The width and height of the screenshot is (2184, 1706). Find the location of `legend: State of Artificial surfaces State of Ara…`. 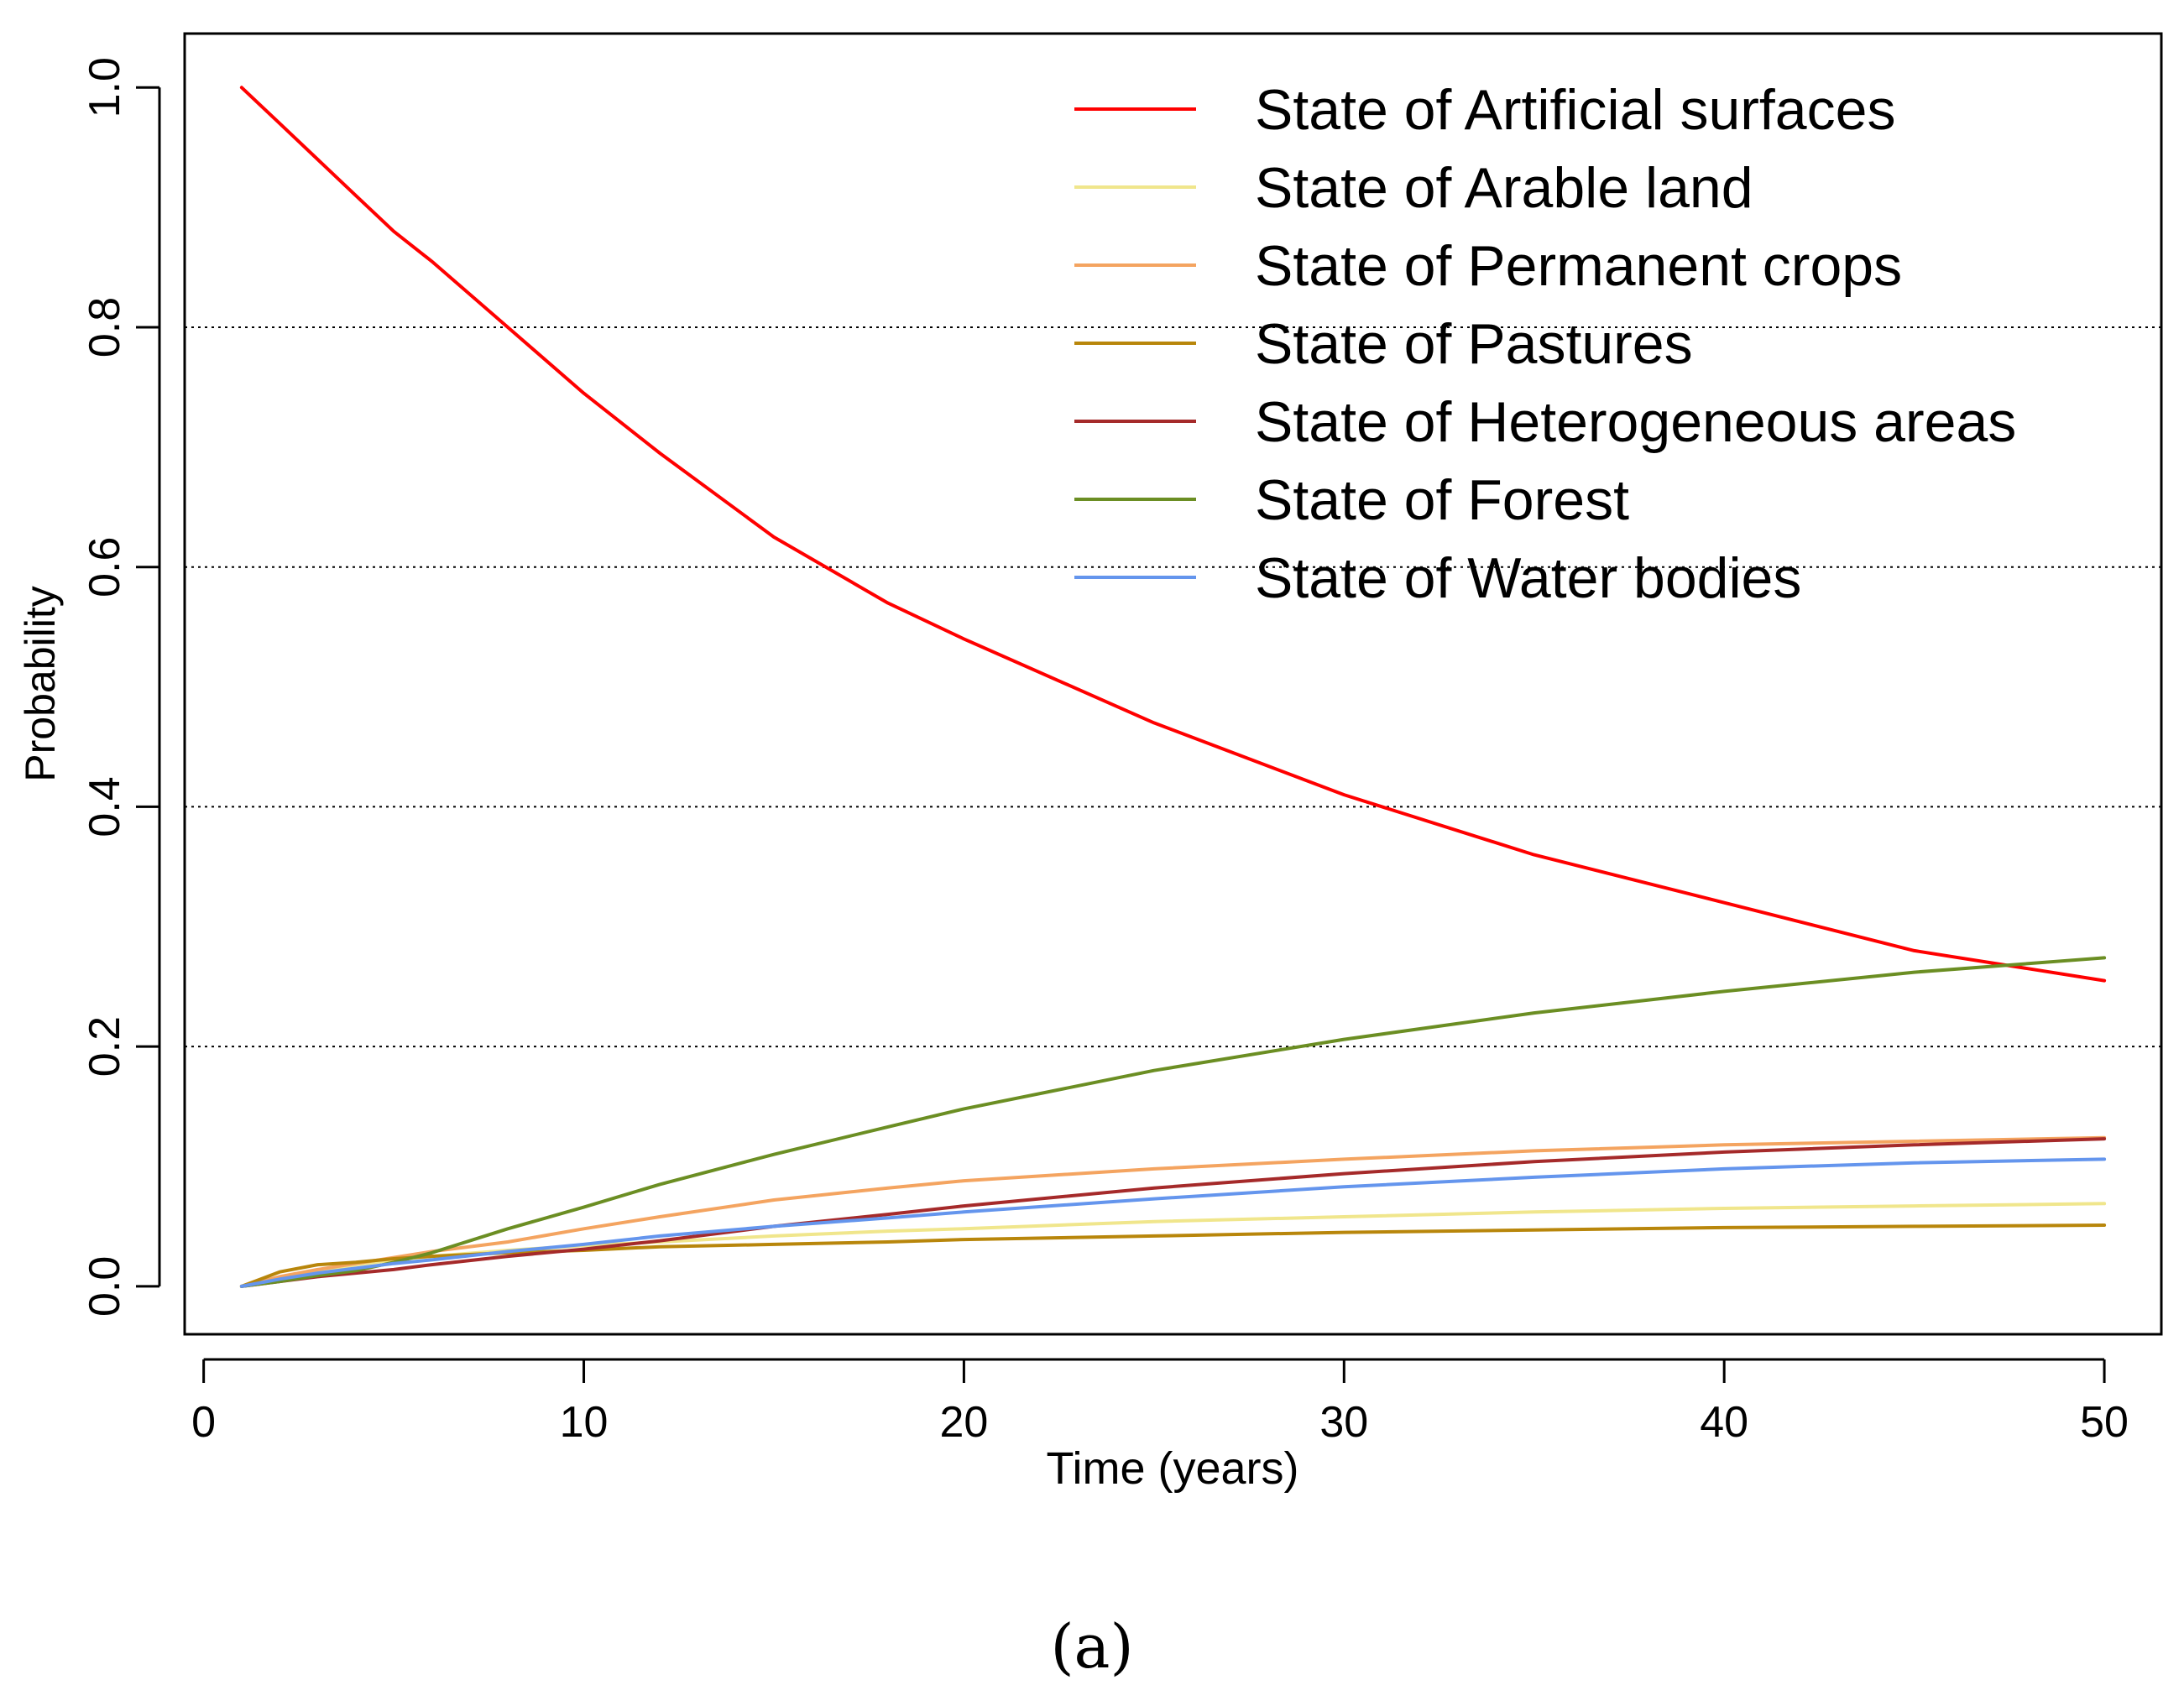

legend: State of Artificial surfaces State of Ara… is located at coordinates (1545, 344).